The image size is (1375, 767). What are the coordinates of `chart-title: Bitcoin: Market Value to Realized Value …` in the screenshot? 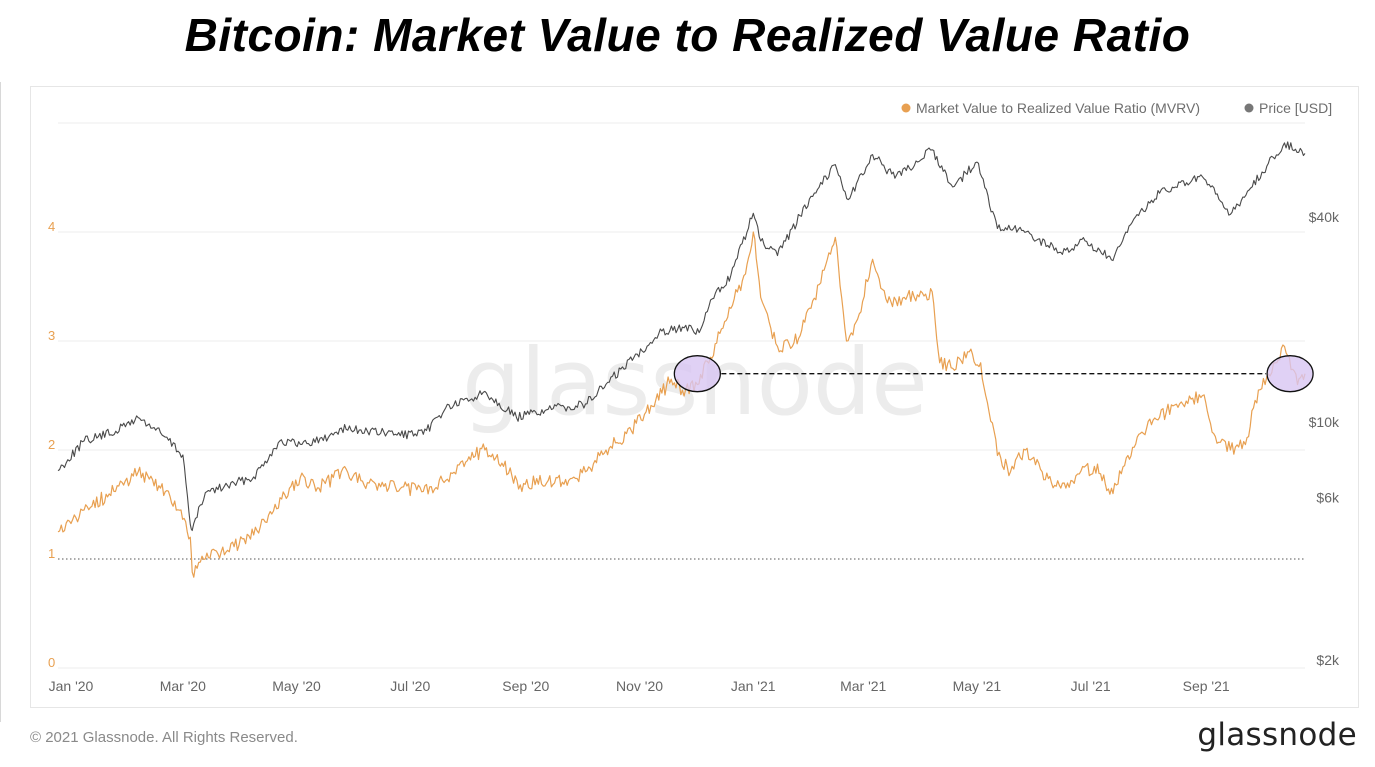 It's located at (687, 35).